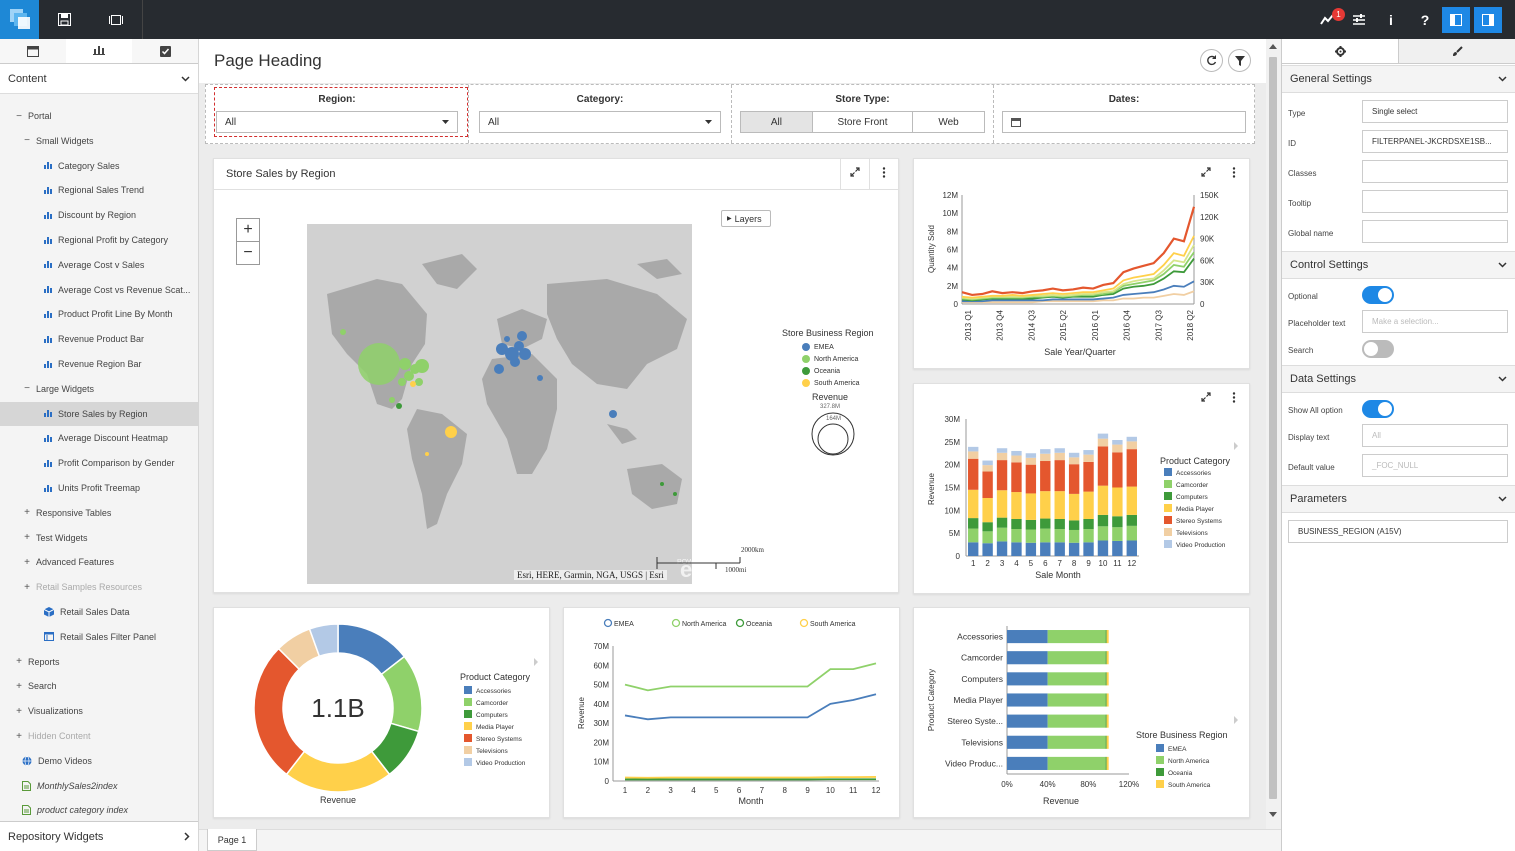 The image size is (1515, 851). I want to click on world-map, so click(499, 404).